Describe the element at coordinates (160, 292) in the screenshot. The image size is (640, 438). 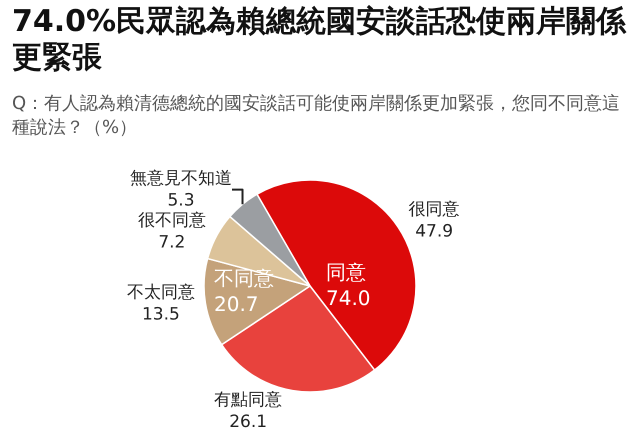
I see `slice-label: 不太同意` at that location.